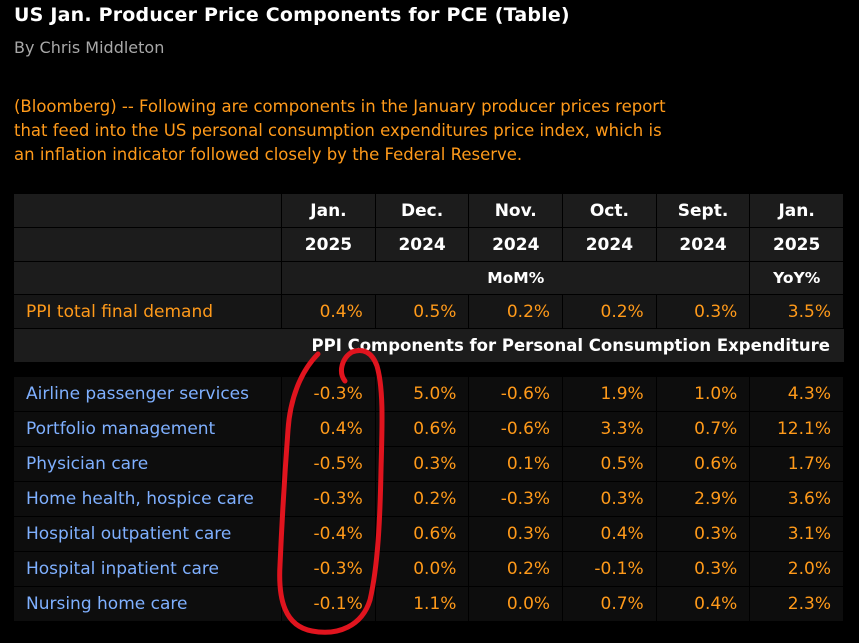  I want to click on row-label: Airline passenger services, so click(148, 394).